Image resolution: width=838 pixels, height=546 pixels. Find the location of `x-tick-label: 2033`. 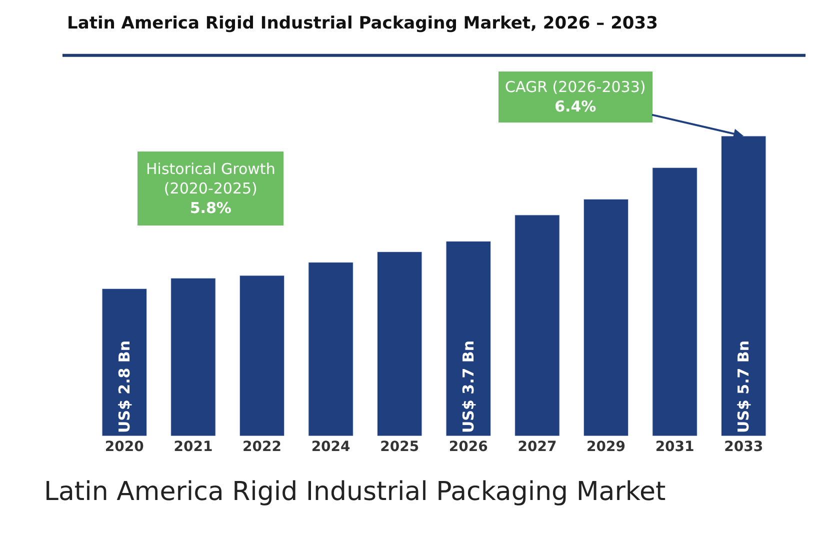

x-tick-label: 2033 is located at coordinates (744, 447).